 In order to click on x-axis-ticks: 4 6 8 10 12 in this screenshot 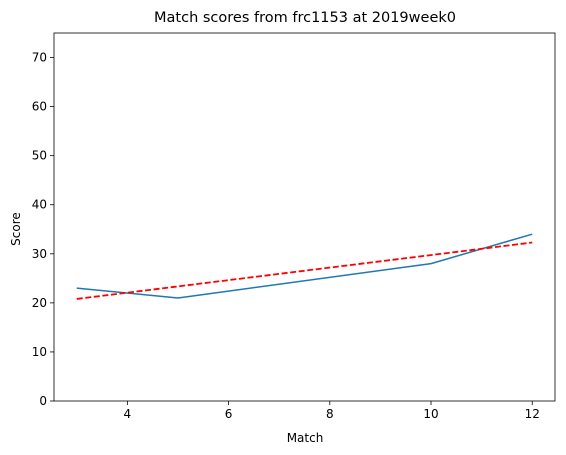, I will do `click(332, 411)`.